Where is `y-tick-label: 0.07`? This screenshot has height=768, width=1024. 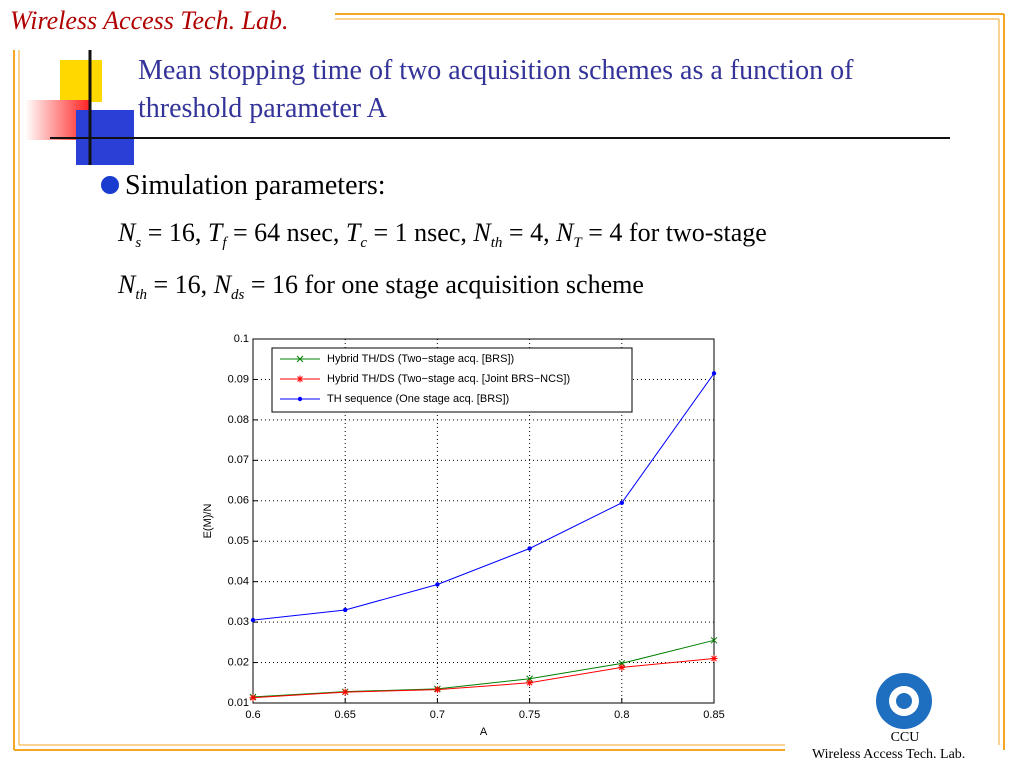
y-tick-label: 0.07 is located at coordinates (238, 460).